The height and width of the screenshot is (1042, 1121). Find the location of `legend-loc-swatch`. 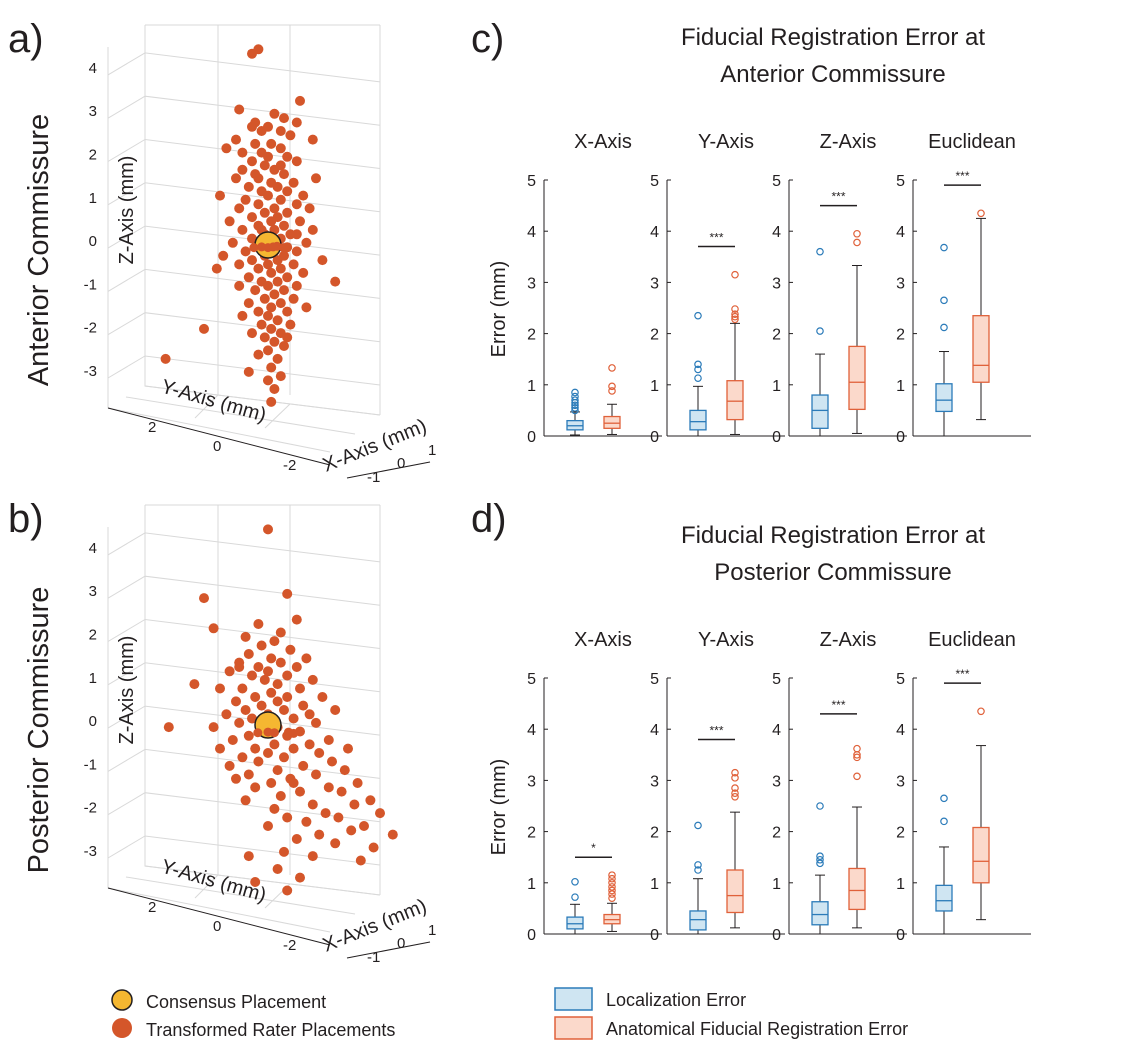

legend-loc-swatch is located at coordinates (573, 999).